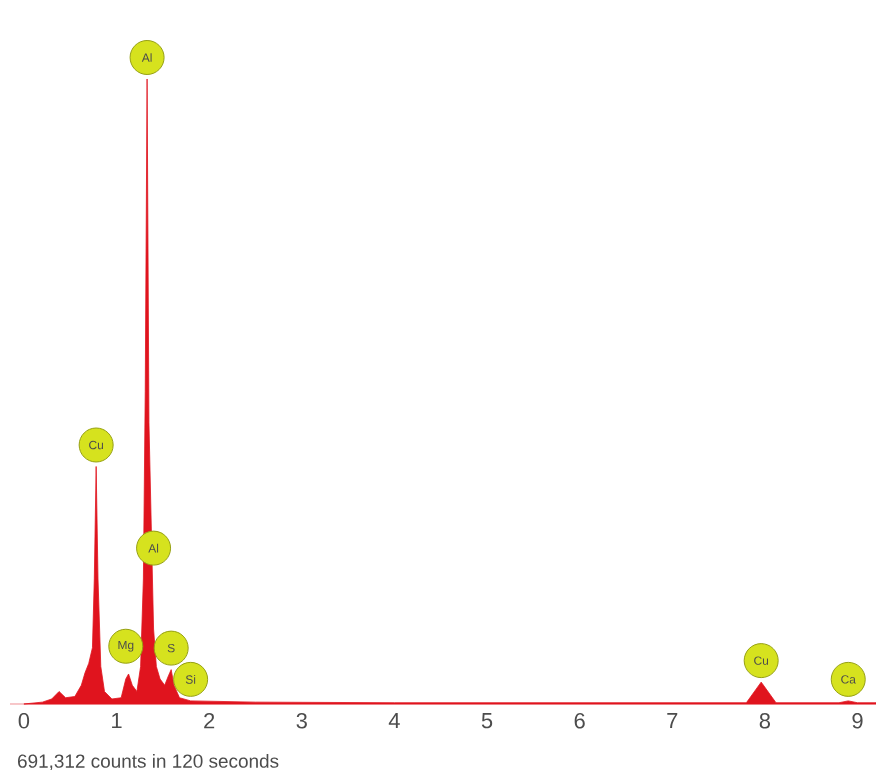 This screenshot has height=778, width=876. Describe the element at coordinates (487, 721) in the screenshot. I see `x-tick-label: 5` at that location.